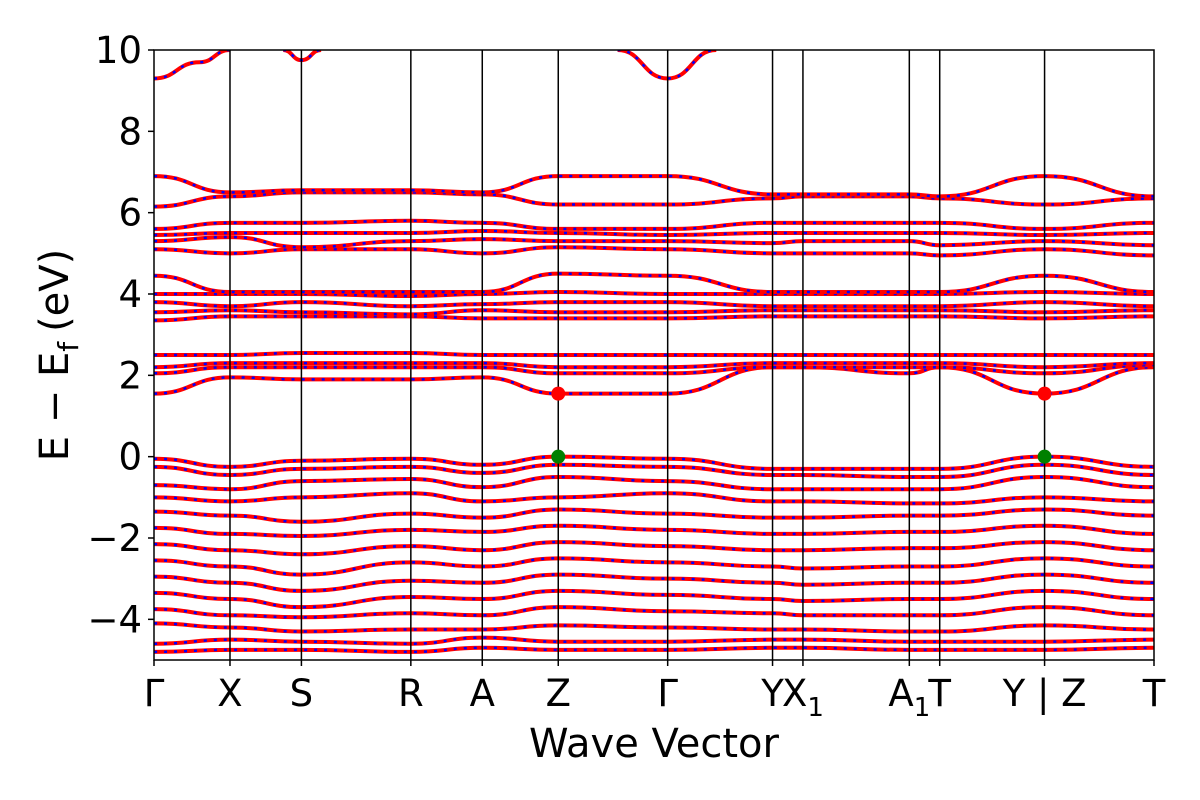 The image size is (1200, 800). I want to click on y-tick-label-6: 8, so click(130, 131).